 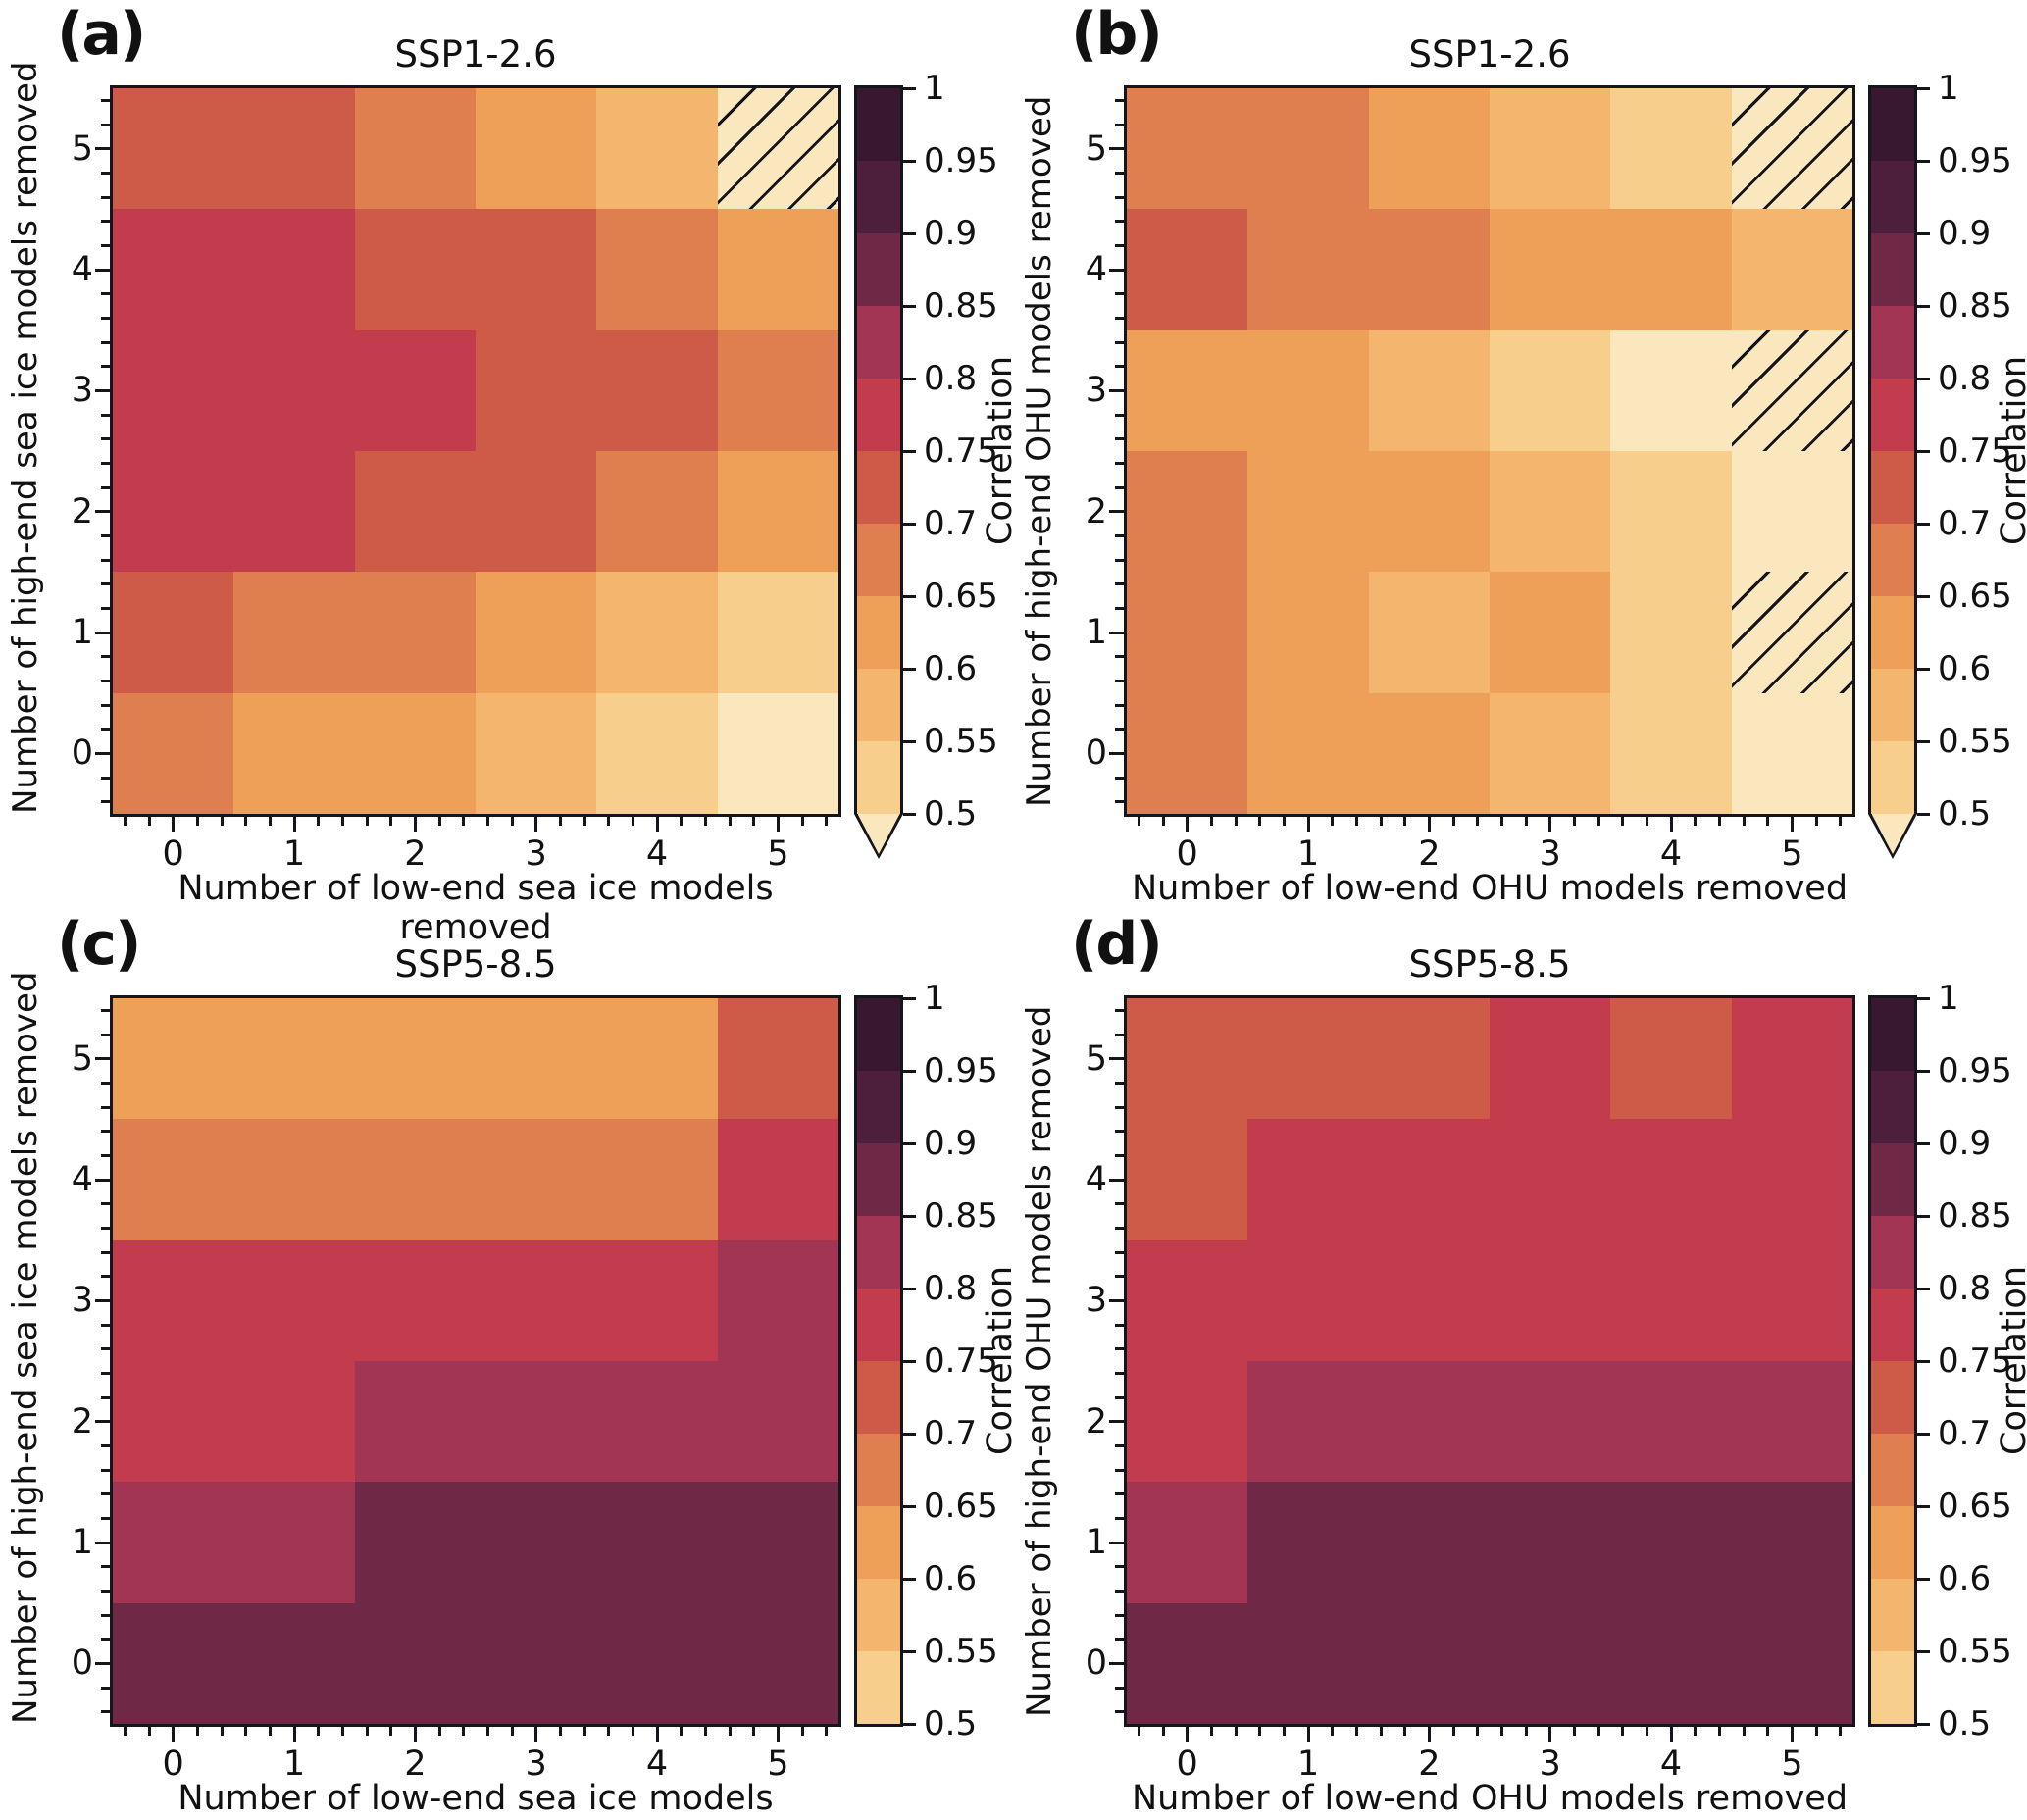 I want to click on panel-title: SSP5-8.5, so click(x=475, y=964).